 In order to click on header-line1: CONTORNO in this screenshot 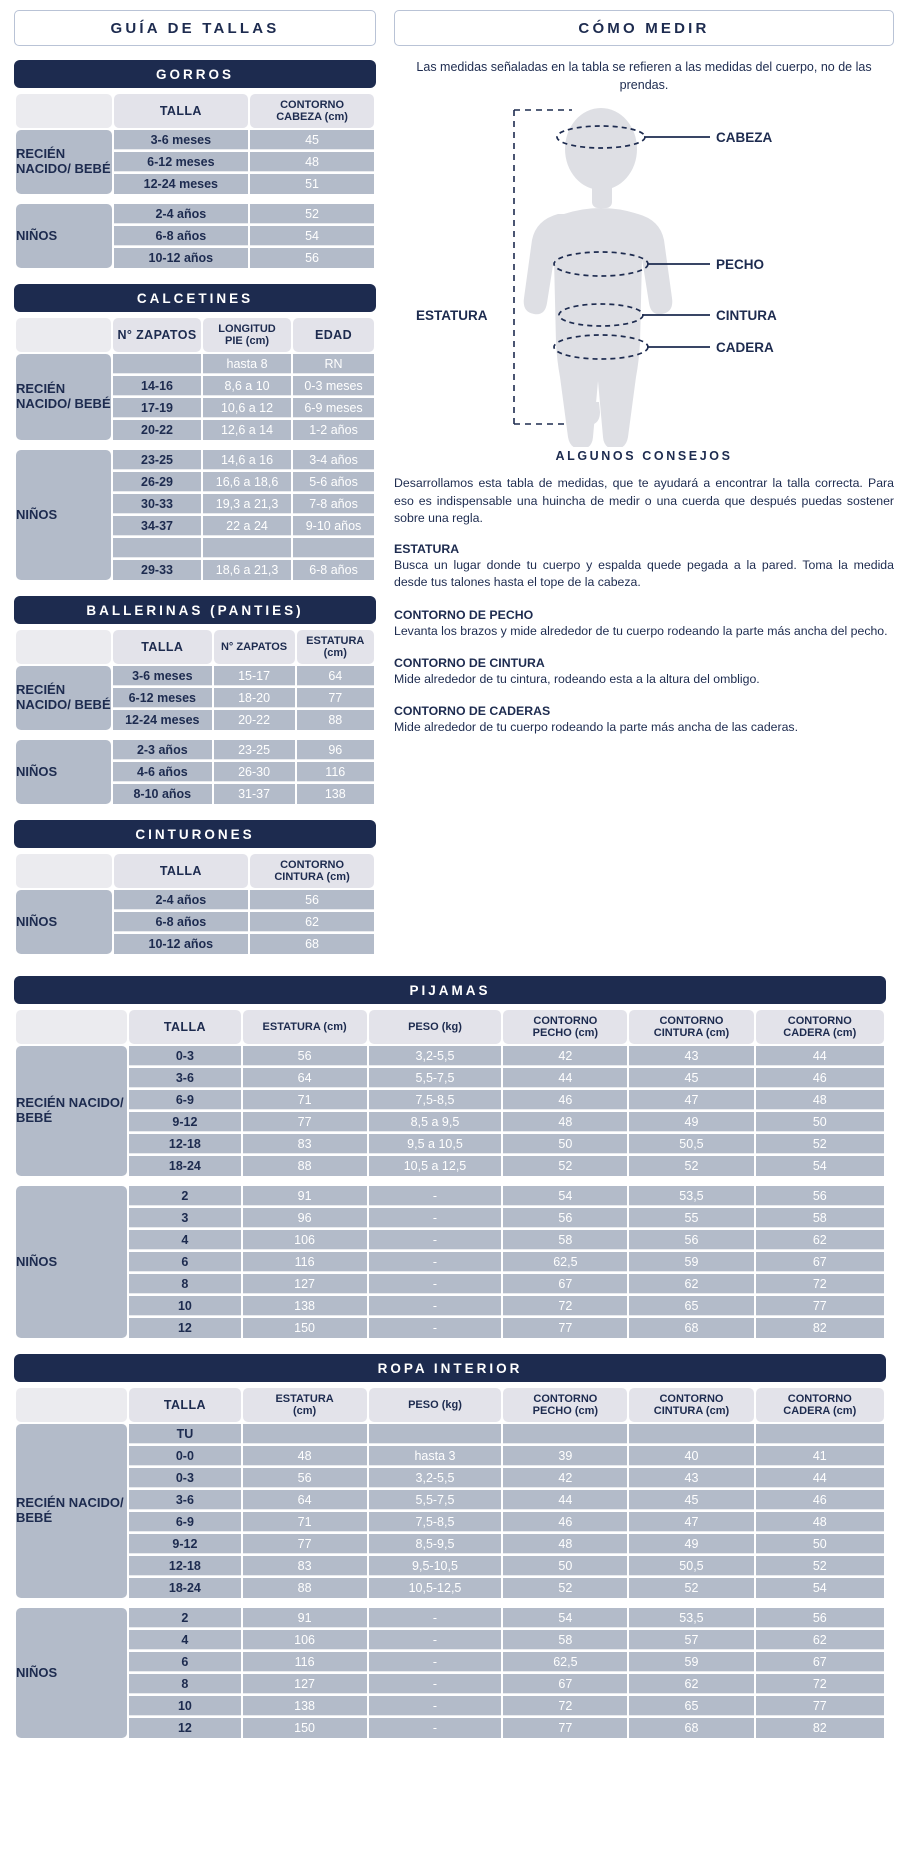, I will do `click(312, 104)`.